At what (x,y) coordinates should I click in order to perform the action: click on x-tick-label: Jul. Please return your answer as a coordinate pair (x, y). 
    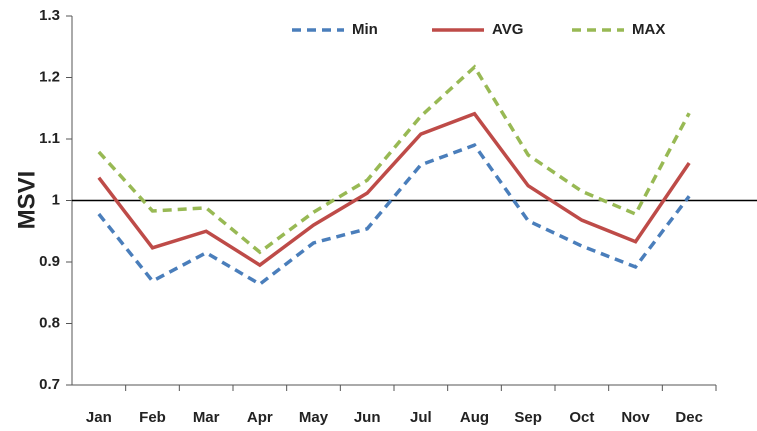
    Looking at the image, I should click on (421, 417).